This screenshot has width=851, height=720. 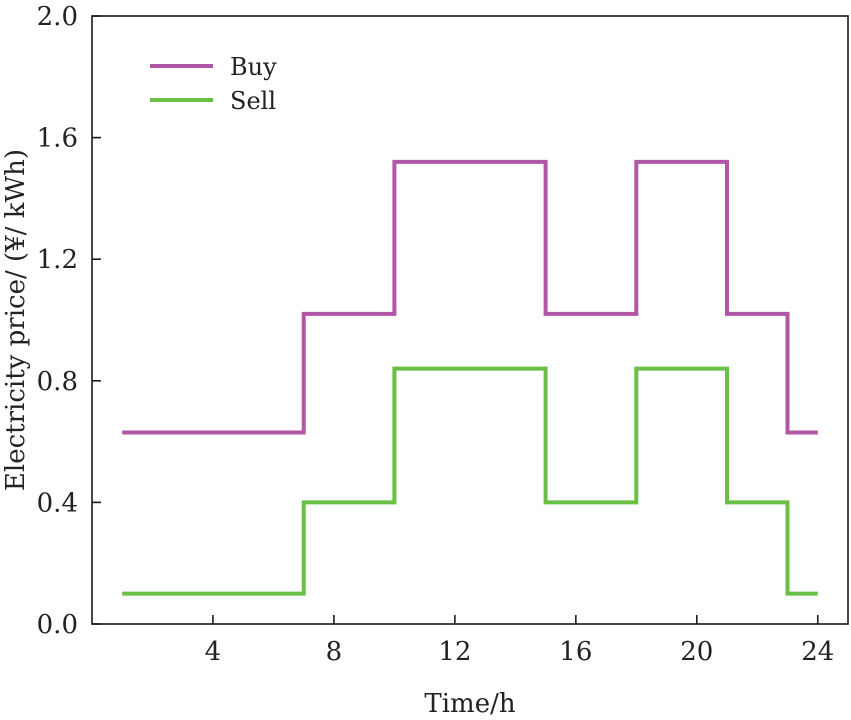 I want to click on y-tick-label: 0.4, so click(x=57, y=503).